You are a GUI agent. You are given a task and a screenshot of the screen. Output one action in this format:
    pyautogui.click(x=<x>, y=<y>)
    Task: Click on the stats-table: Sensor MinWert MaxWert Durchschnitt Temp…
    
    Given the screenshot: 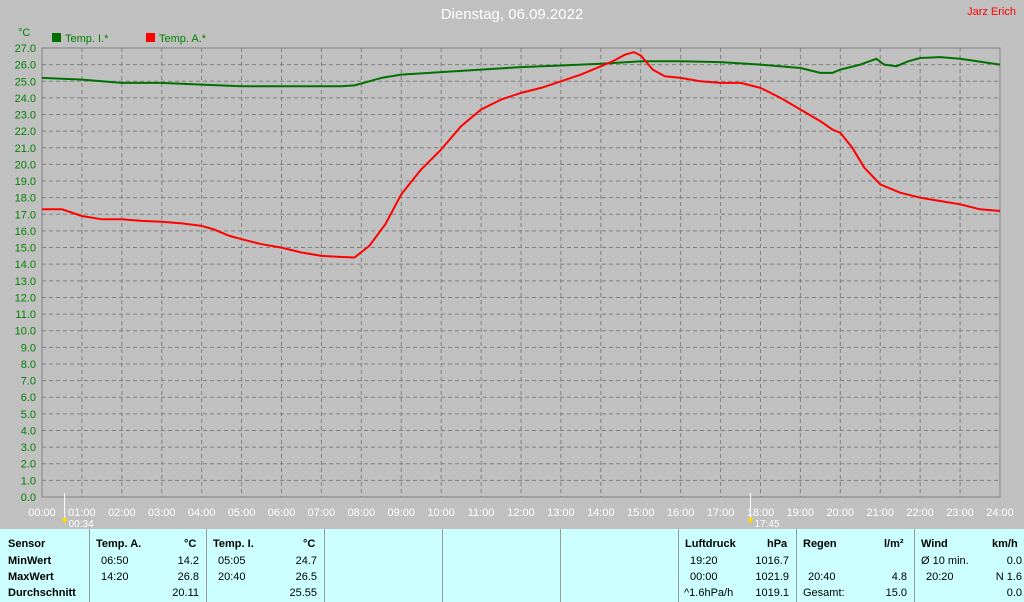 What is the action you would take?
    pyautogui.click(x=512, y=565)
    